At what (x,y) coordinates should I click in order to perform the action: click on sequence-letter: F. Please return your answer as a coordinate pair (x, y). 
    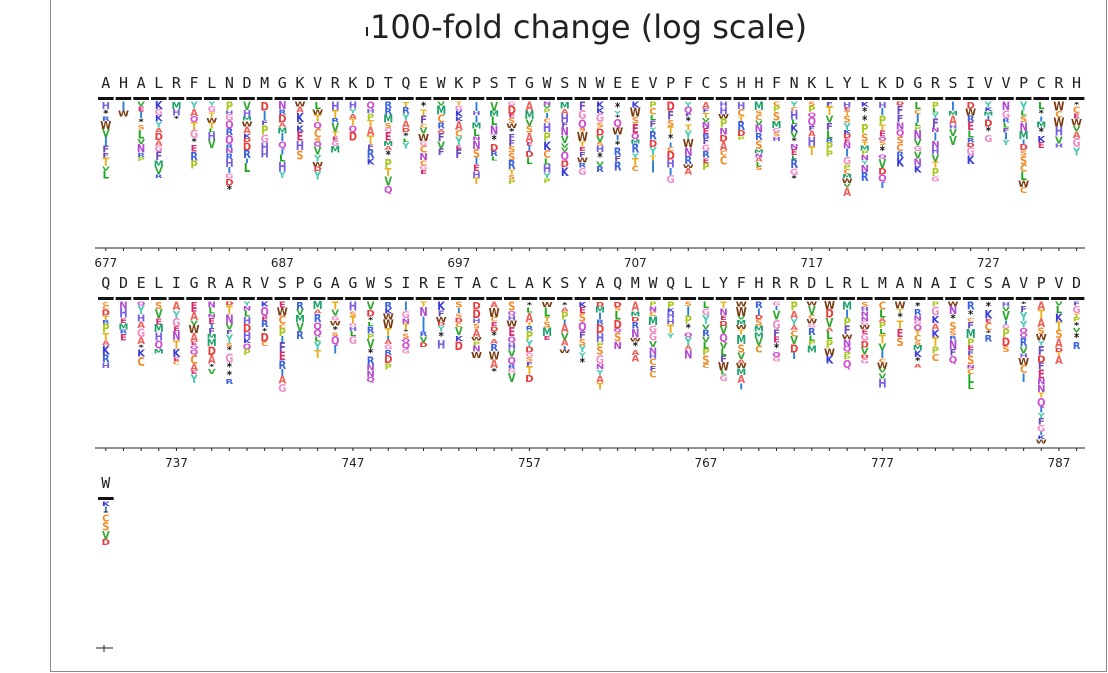
    Looking at the image, I should click on (194, 83).